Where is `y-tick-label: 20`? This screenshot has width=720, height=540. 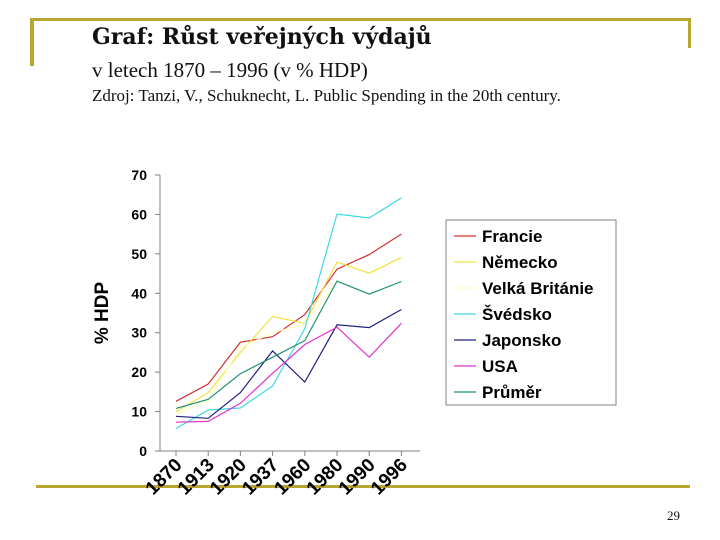 y-tick-label: 20 is located at coordinates (139, 372).